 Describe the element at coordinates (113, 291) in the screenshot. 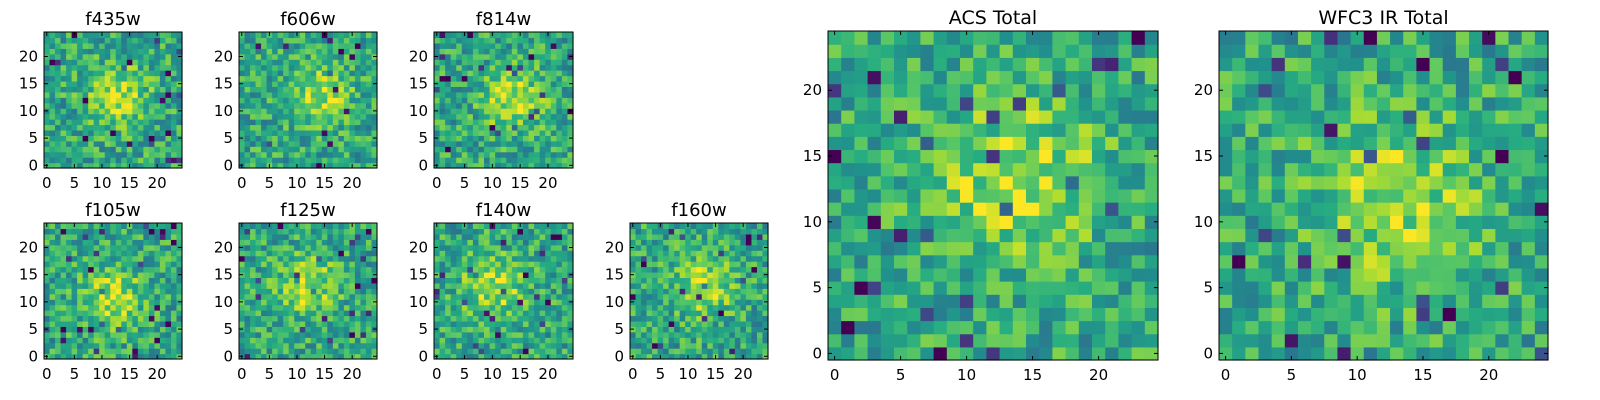

I see `heatmap-cells` at that location.